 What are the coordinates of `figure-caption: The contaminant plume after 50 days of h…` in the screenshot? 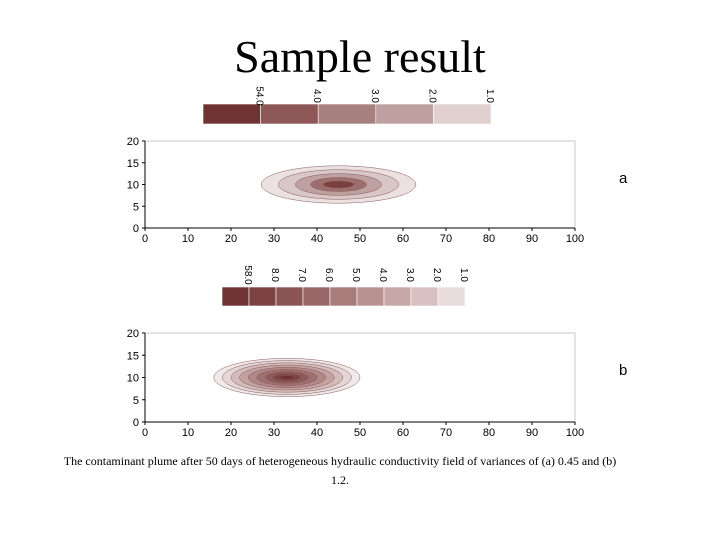 It's located at (340, 470).